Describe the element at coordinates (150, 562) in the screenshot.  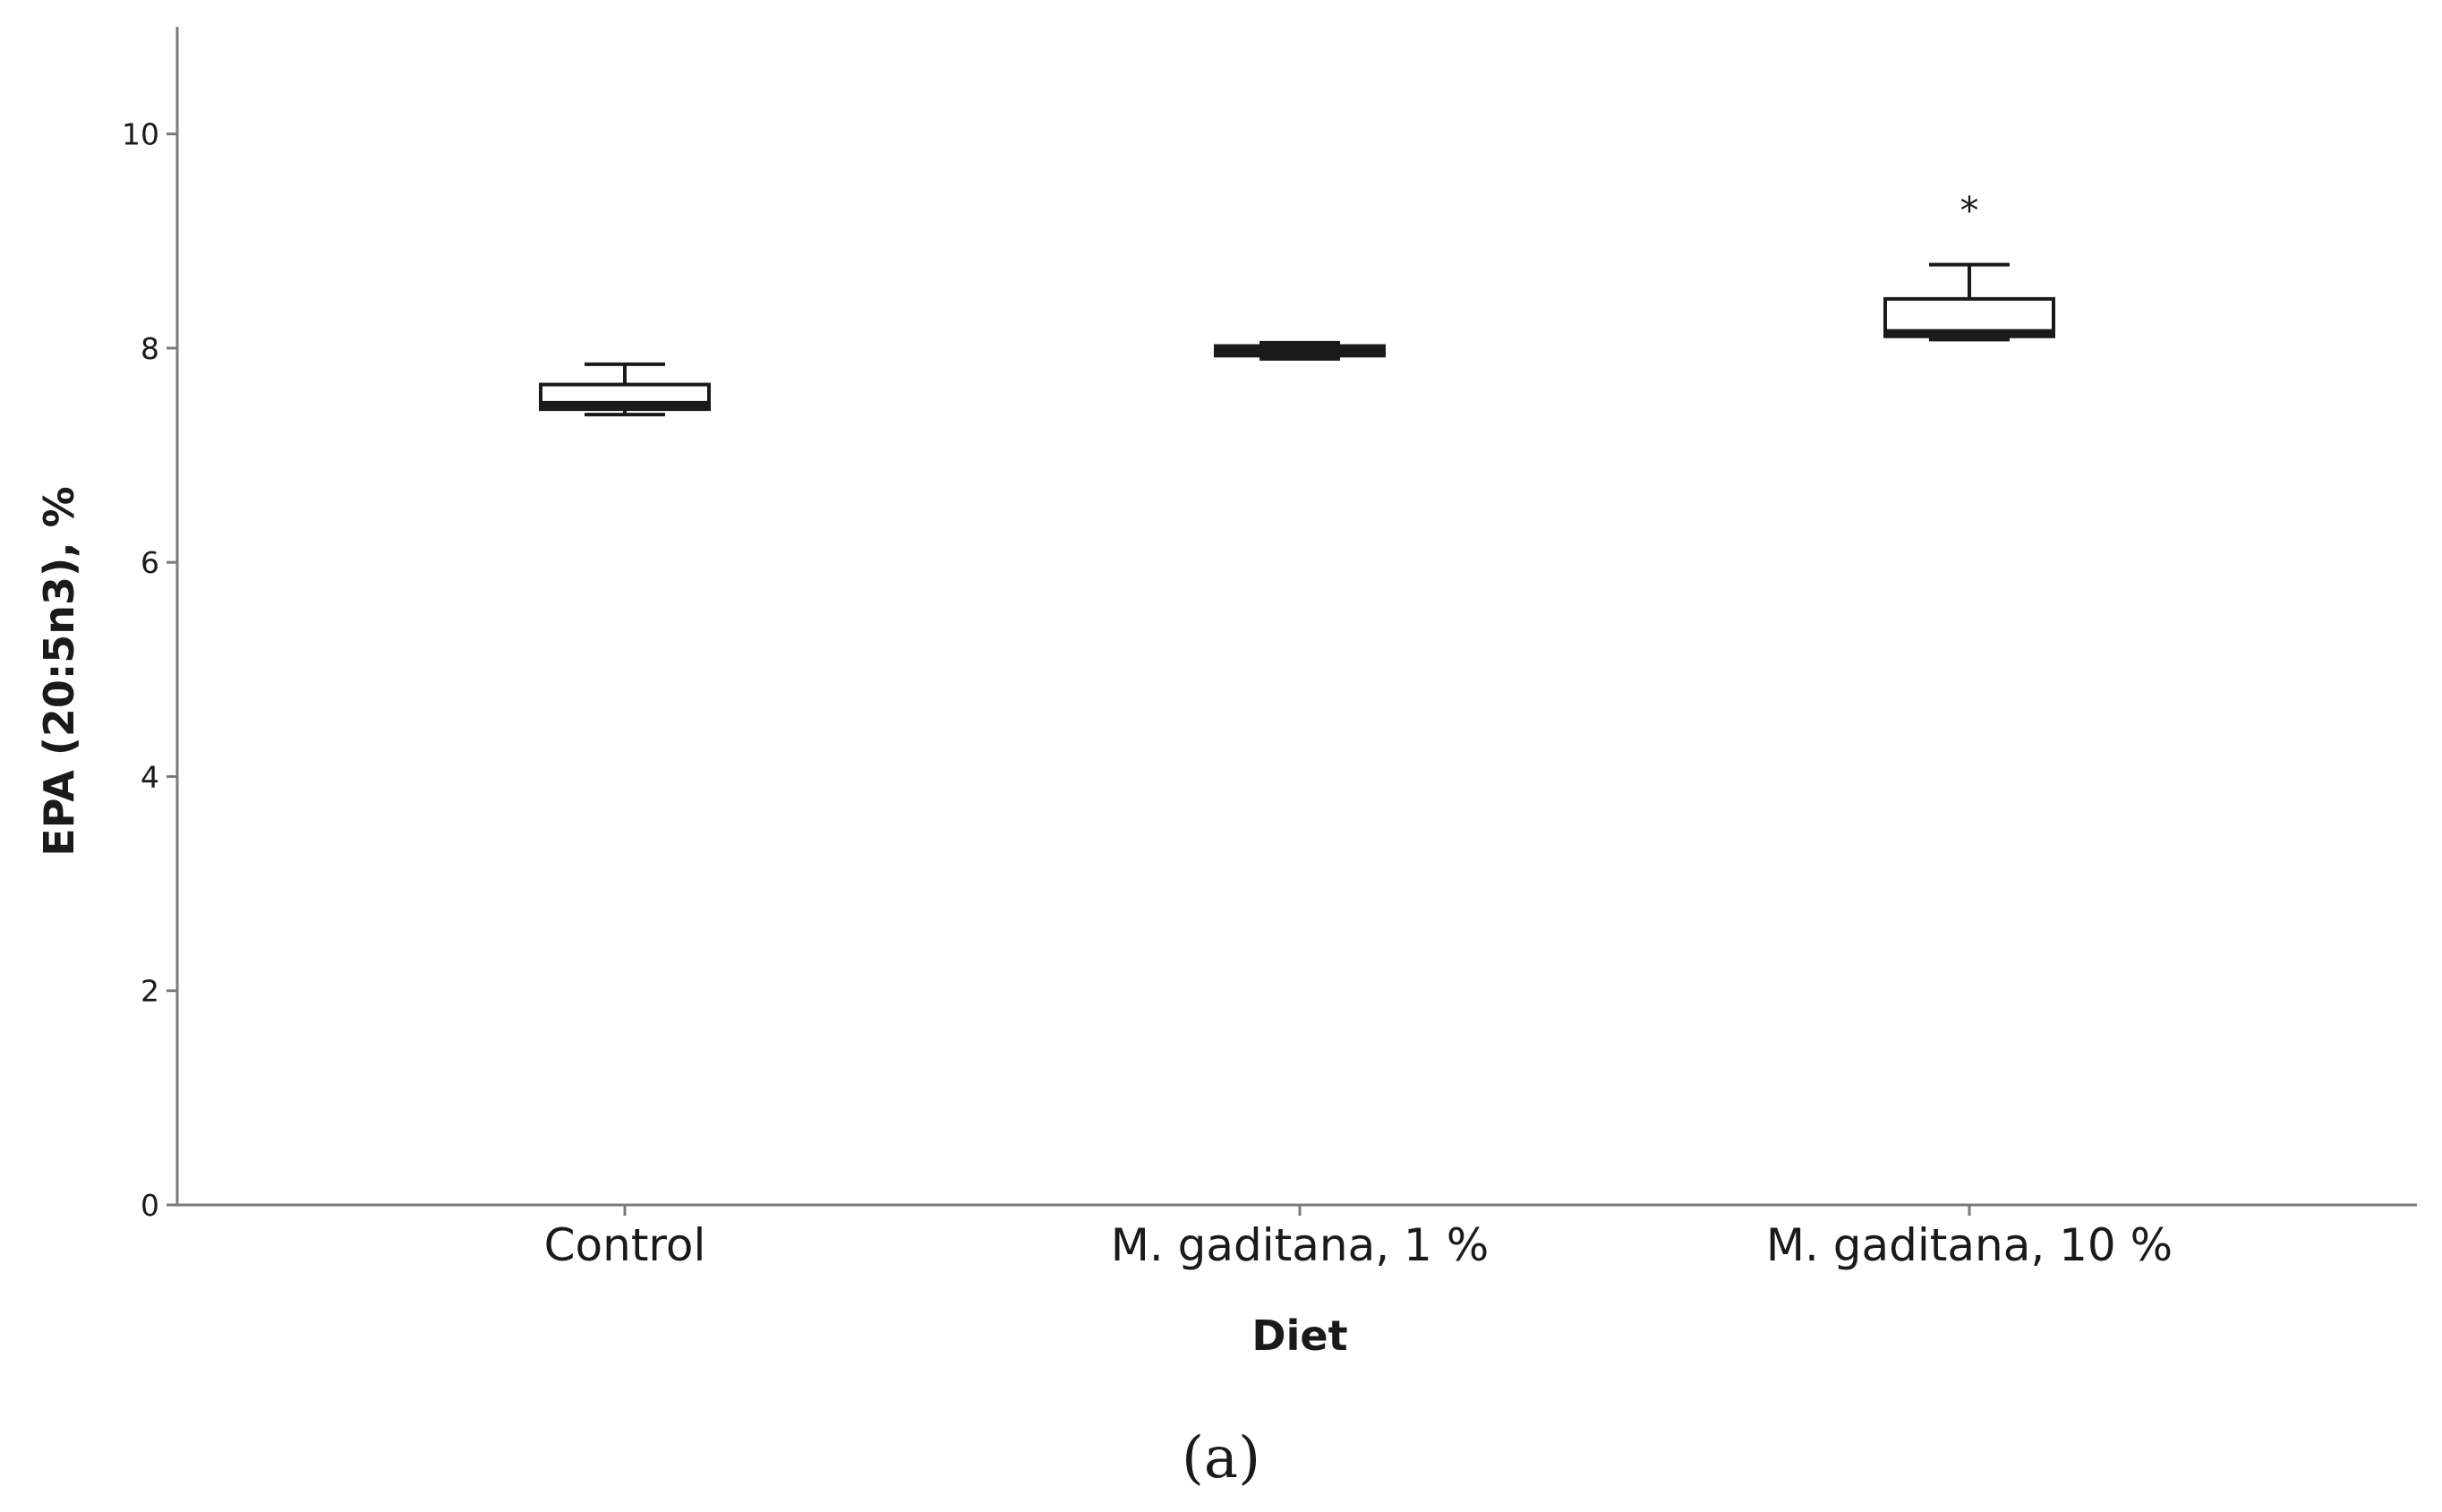
I see `y-tick-label: 6` at that location.